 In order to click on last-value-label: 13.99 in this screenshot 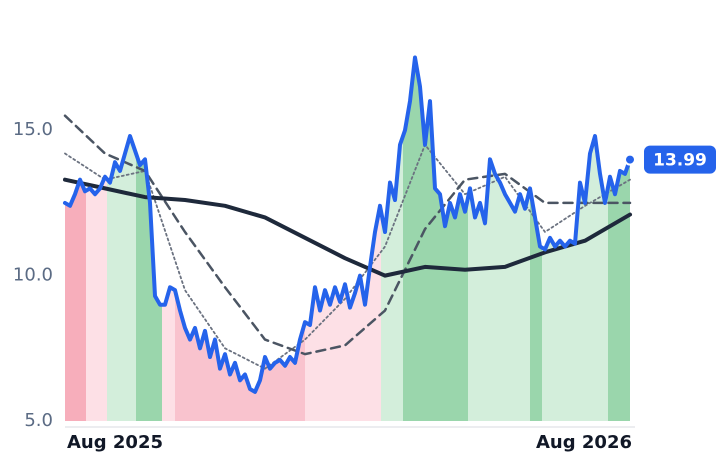, I will do `click(680, 161)`.